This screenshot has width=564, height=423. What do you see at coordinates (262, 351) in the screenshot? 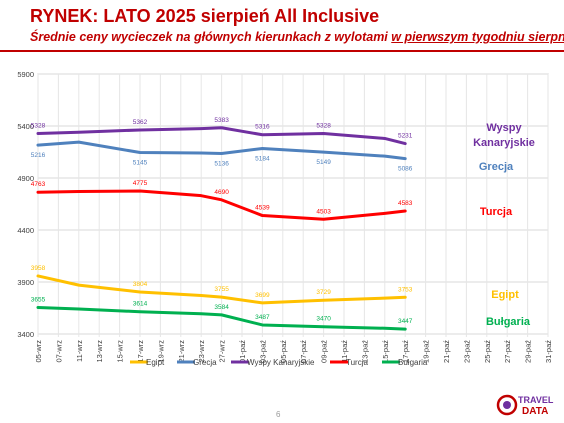
I see `x-tick-label: 03-paź` at bounding box center [262, 351].